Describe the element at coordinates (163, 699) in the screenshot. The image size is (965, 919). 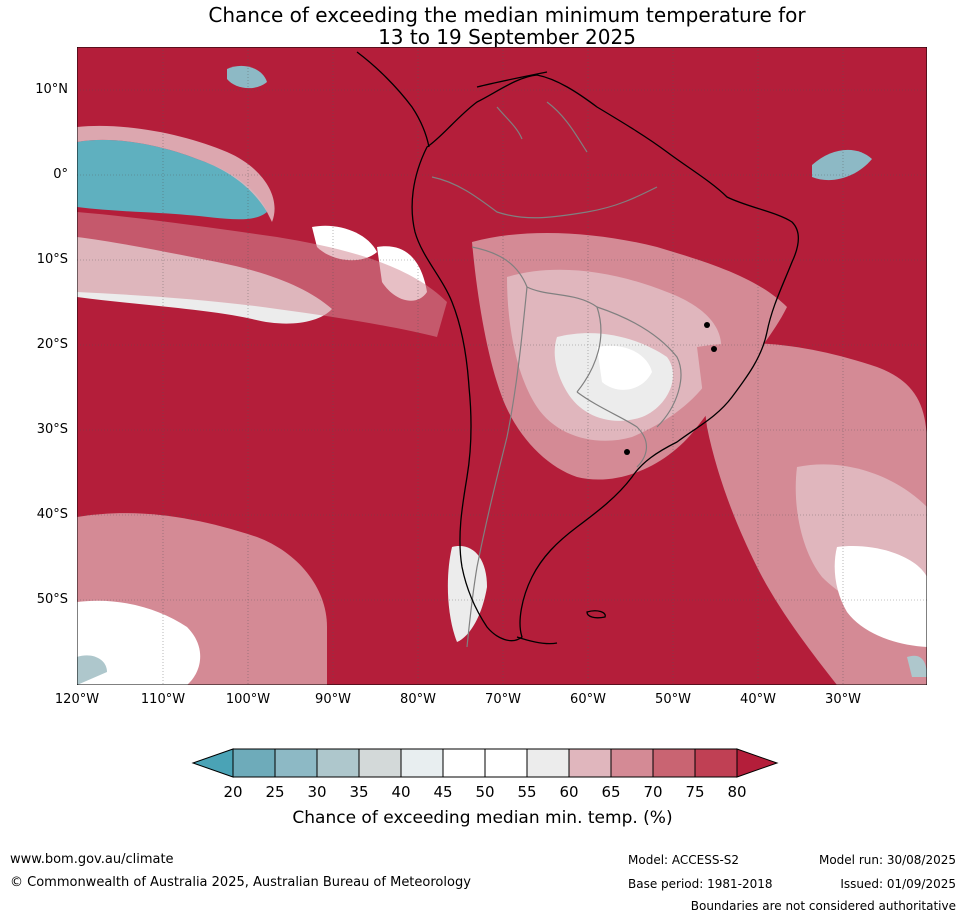
I see `lon-label: 110°W` at that location.